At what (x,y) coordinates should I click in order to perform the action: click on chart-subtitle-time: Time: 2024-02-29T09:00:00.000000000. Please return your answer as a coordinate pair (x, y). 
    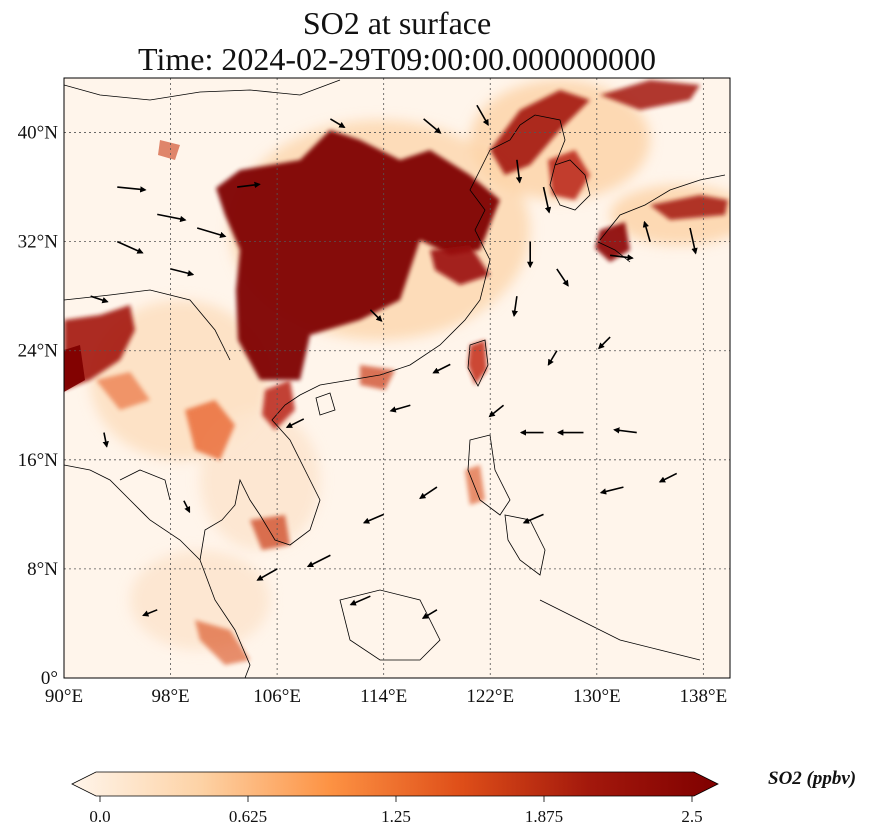
    Looking at the image, I should click on (397, 59).